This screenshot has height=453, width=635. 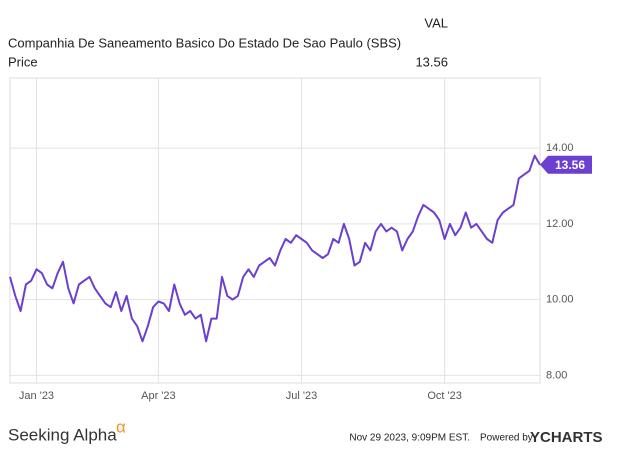 I want to click on y-tick-label: 10.00, so click(x=560, y=300).